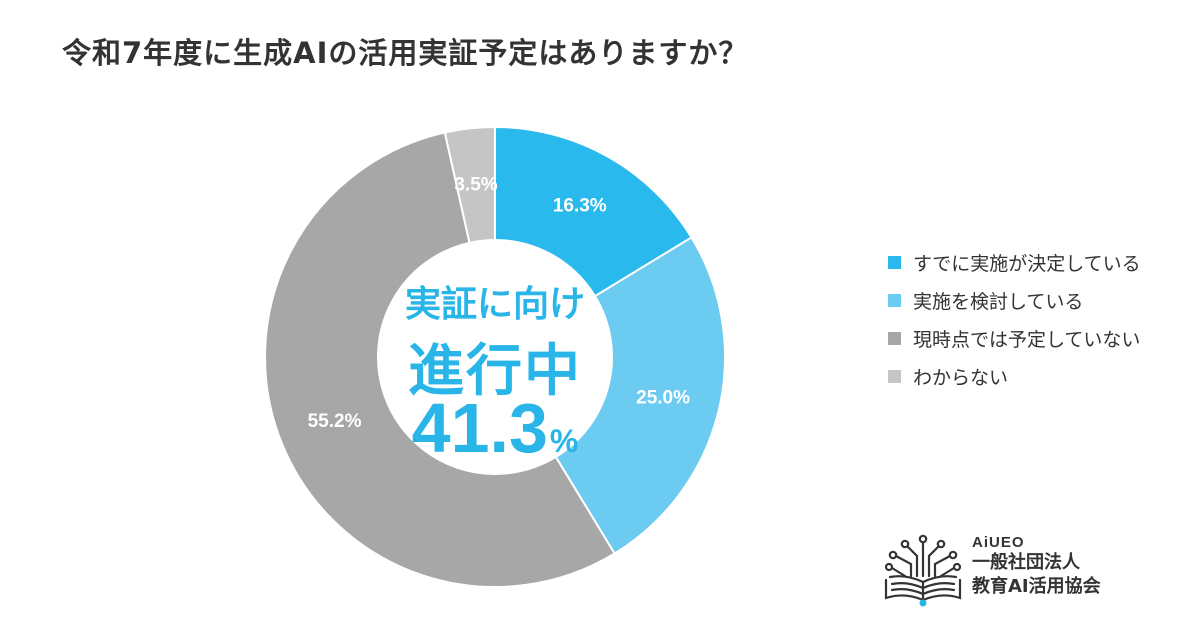 Image resolution: width=1200 pixels, height=630 pixels. What do you see at coordinates (494, 304) in the screenshot?
I see `center-label-line1: 実証に向け` at bounding box center [494, 304].